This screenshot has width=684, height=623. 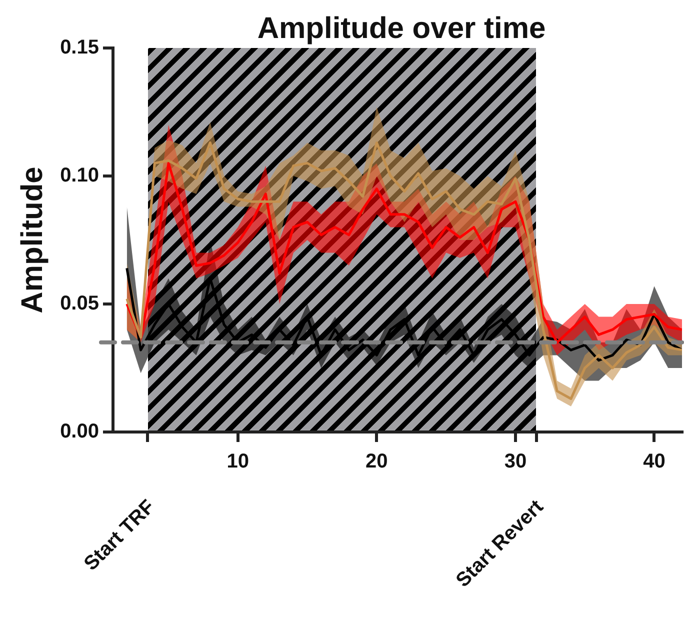 What do you see at coordinates (238, 461) in the screenshot?
I see `x-tick-label: 10` at bounding box center [238, 461].